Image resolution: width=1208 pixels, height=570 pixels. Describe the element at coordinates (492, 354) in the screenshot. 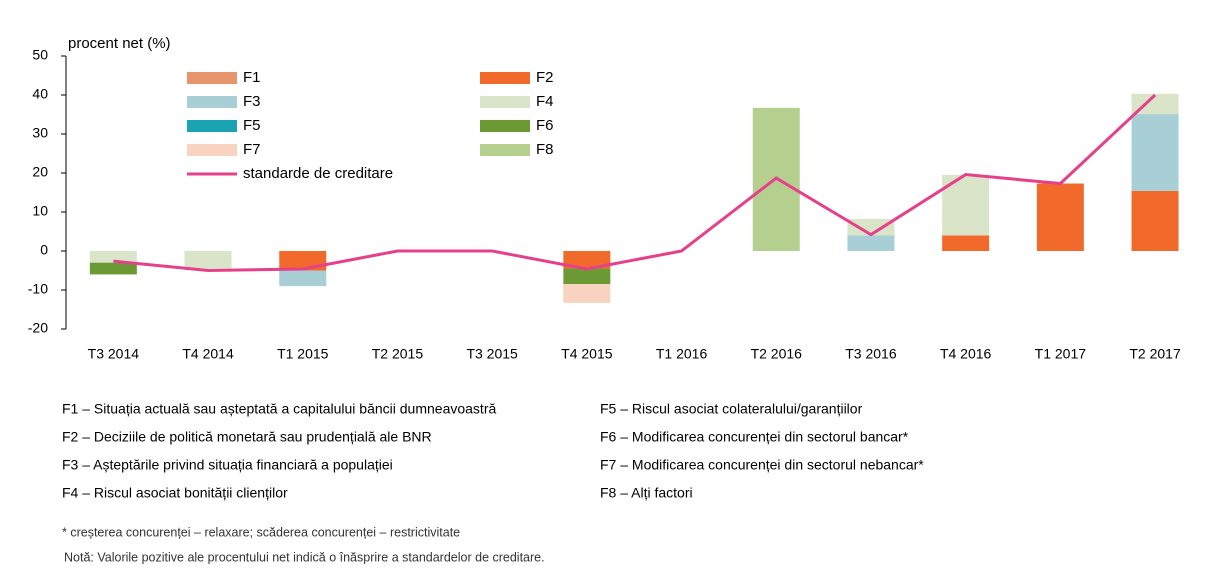

I see `x-tick-label: T3 2015` at that location.